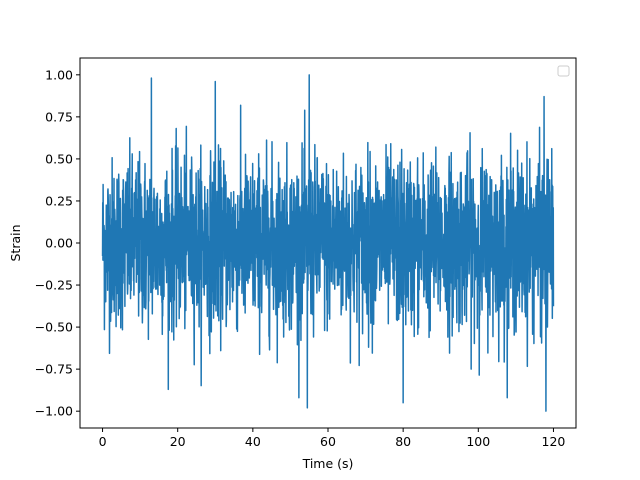 The image size is (640, 480). I want to click on y-tick-label: −0.75, so click(54, 369).